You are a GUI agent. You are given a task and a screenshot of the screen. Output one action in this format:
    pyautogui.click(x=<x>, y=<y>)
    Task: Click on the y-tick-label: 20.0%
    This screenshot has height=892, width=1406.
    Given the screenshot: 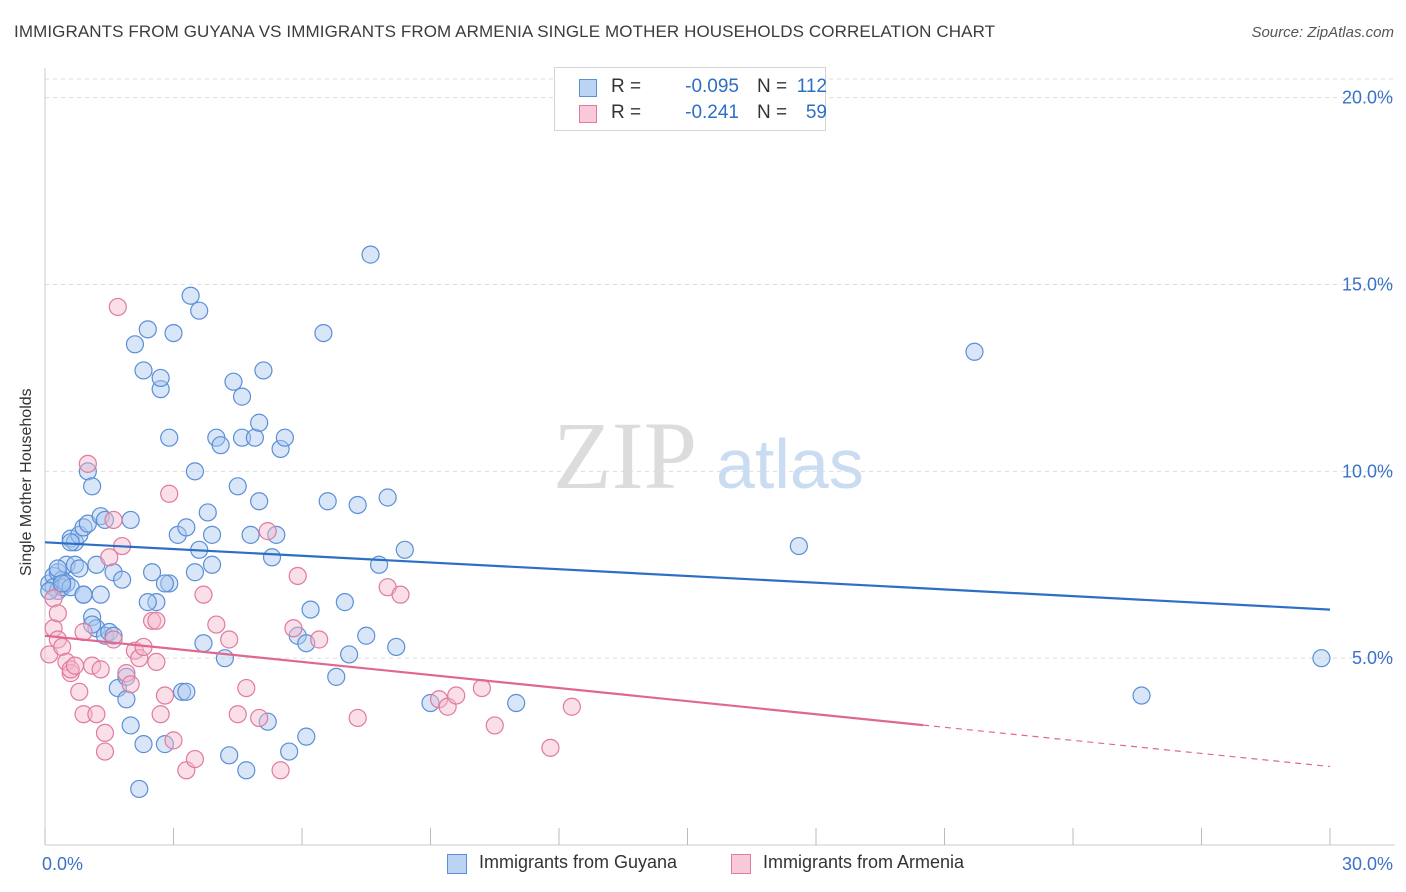 What is the action you would take?
    pyautogui.click(x=1367, y=98)
    